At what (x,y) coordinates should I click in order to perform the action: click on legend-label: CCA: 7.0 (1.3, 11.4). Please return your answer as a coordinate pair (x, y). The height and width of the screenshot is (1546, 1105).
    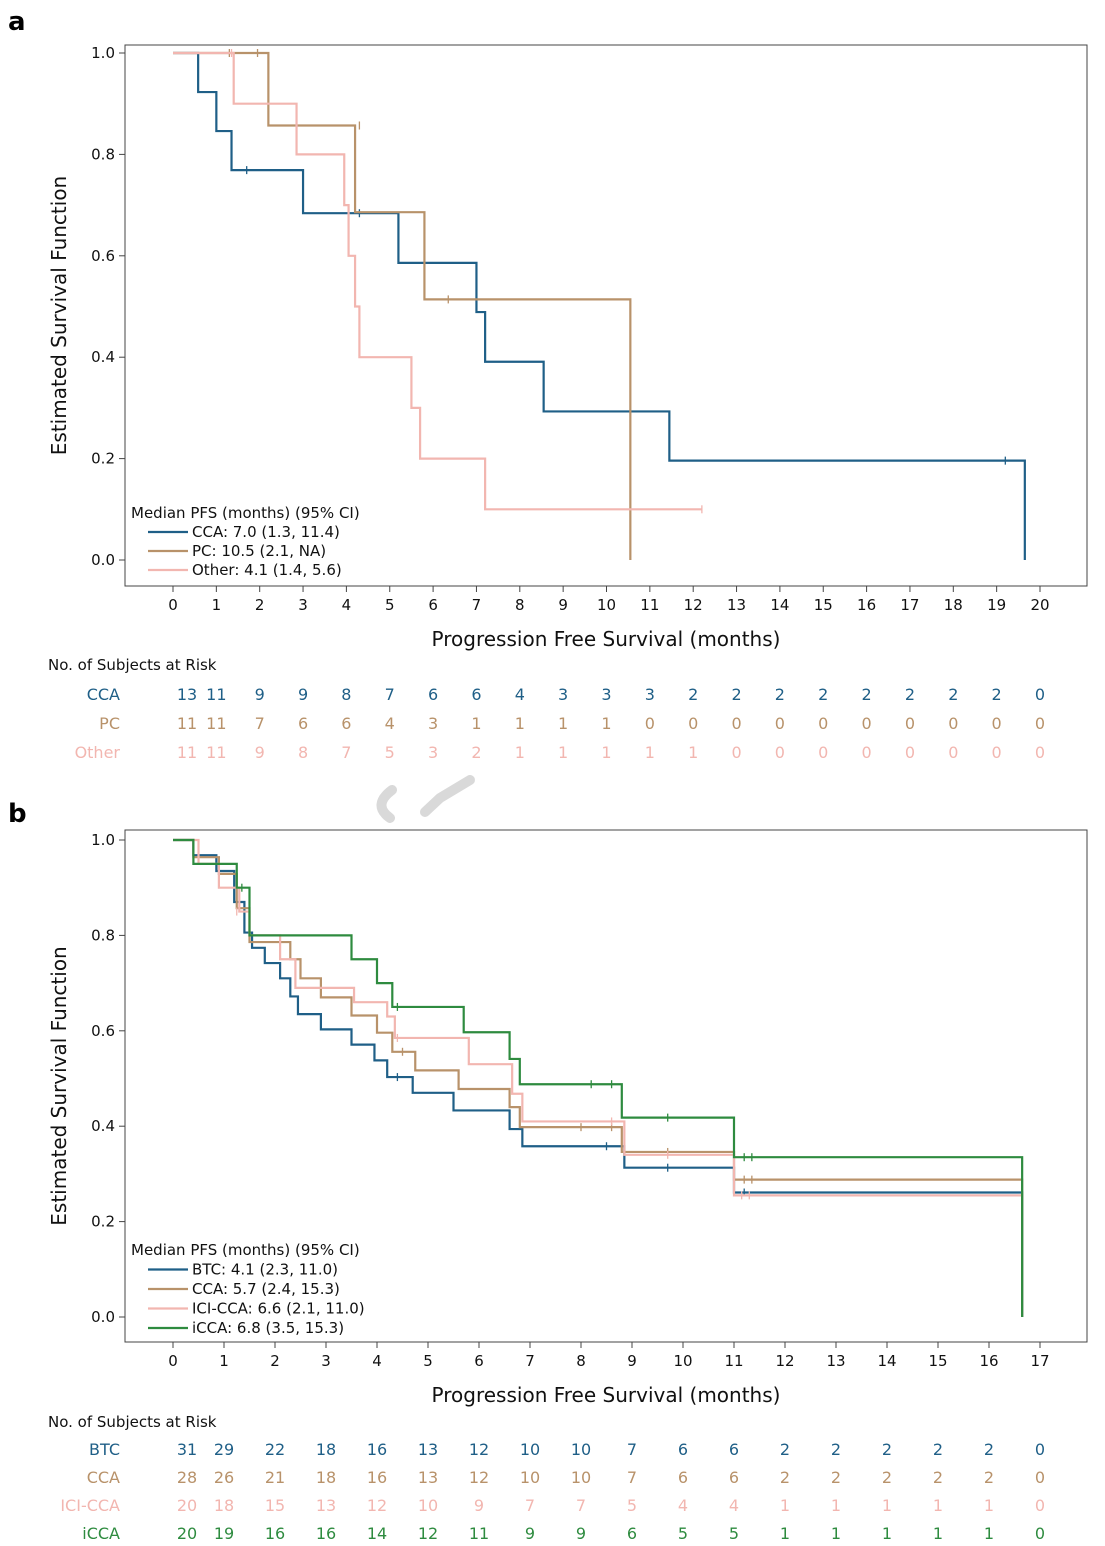
    Looking at the image, I should click on (266, 532).